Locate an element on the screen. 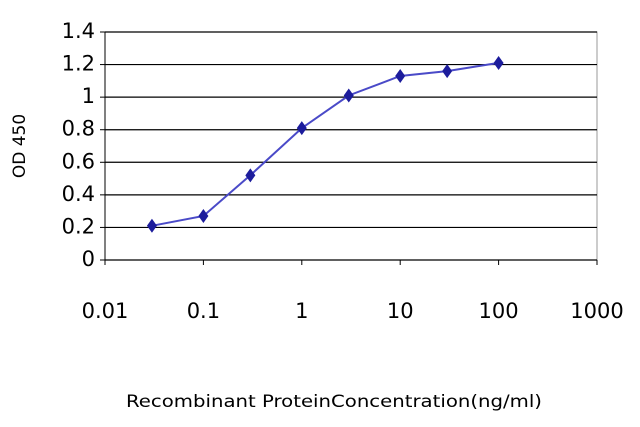 This screenshot has height=427, width=640. x-tick-label: 10 is located at coordinates (400, 311).